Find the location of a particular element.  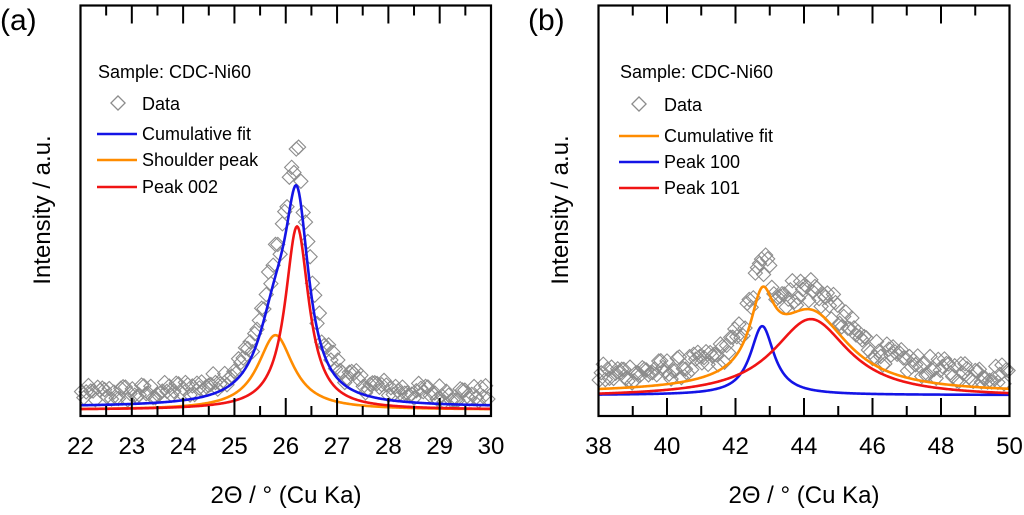

legend-entry-peak-101: Peak 101 is located at coordinates (679, 188).